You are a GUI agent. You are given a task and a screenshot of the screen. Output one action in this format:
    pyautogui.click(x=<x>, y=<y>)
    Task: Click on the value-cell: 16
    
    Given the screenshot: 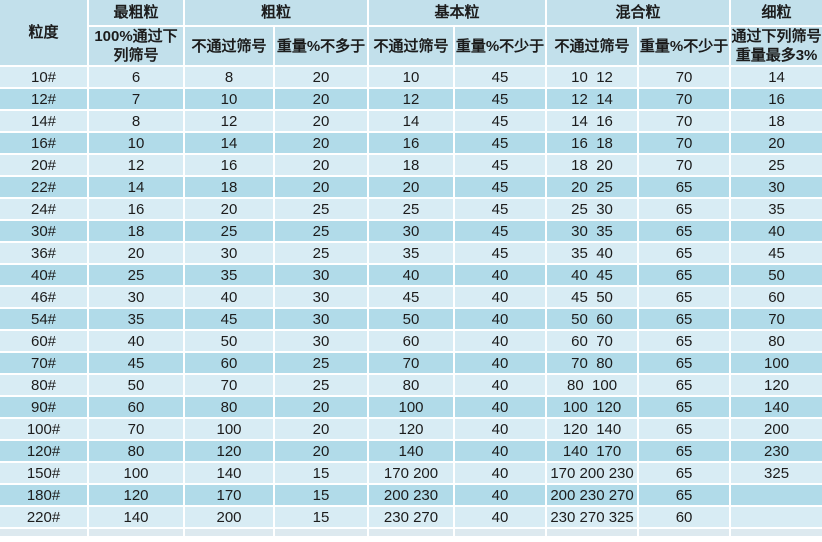 What is the action you would take?
    pyautogui.click(x=775, y=99)
    